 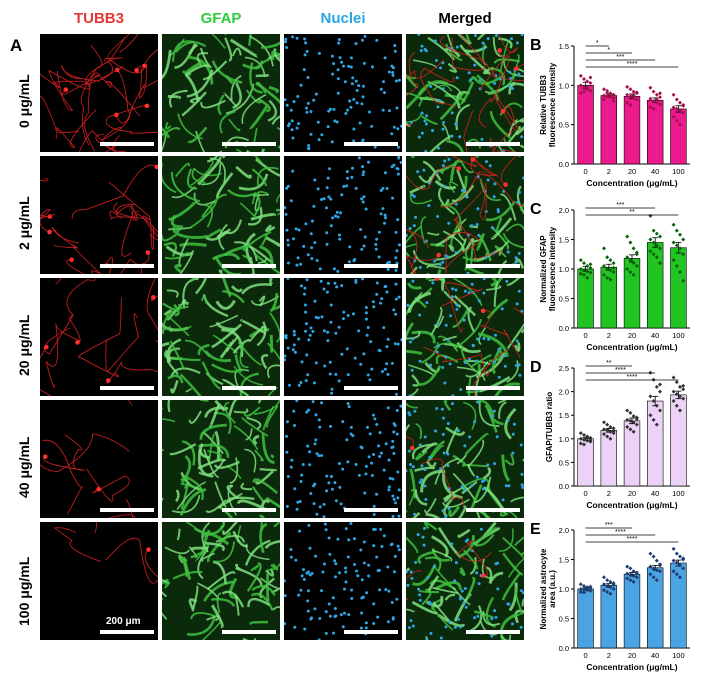 I want to click on micrograph-tubb3-row0, so click(x=99, y=93).